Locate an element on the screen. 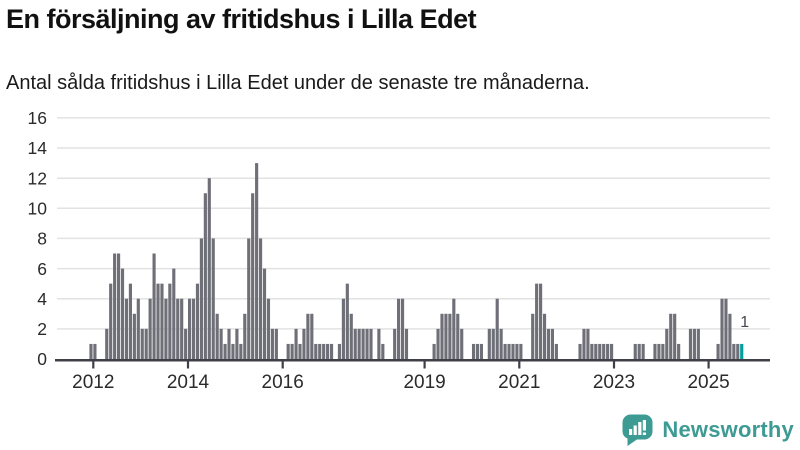 The height and width of the screenshot is (450, 800). highlighted-bar is located at coordinates (742, 351).